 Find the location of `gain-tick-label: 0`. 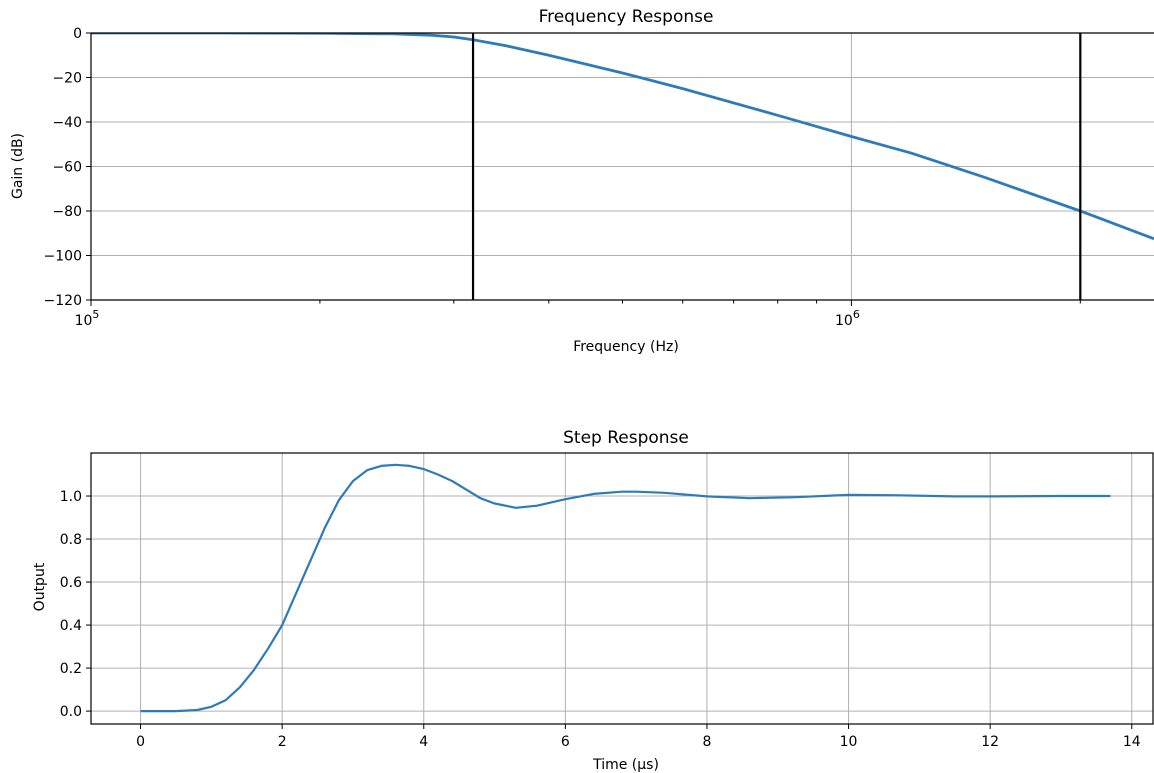

gain-tick-label: 0 is located at coordinates (77, 34).